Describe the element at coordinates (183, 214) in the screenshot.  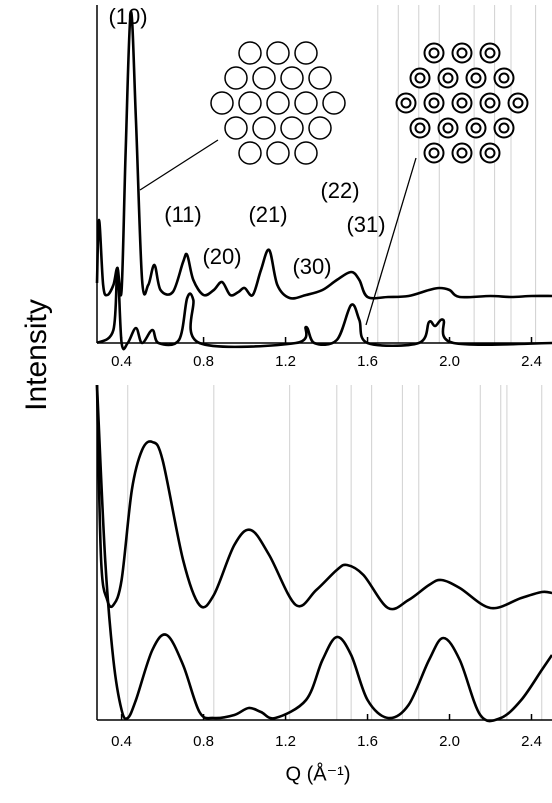
I see `peak-label: (11)` at that location.